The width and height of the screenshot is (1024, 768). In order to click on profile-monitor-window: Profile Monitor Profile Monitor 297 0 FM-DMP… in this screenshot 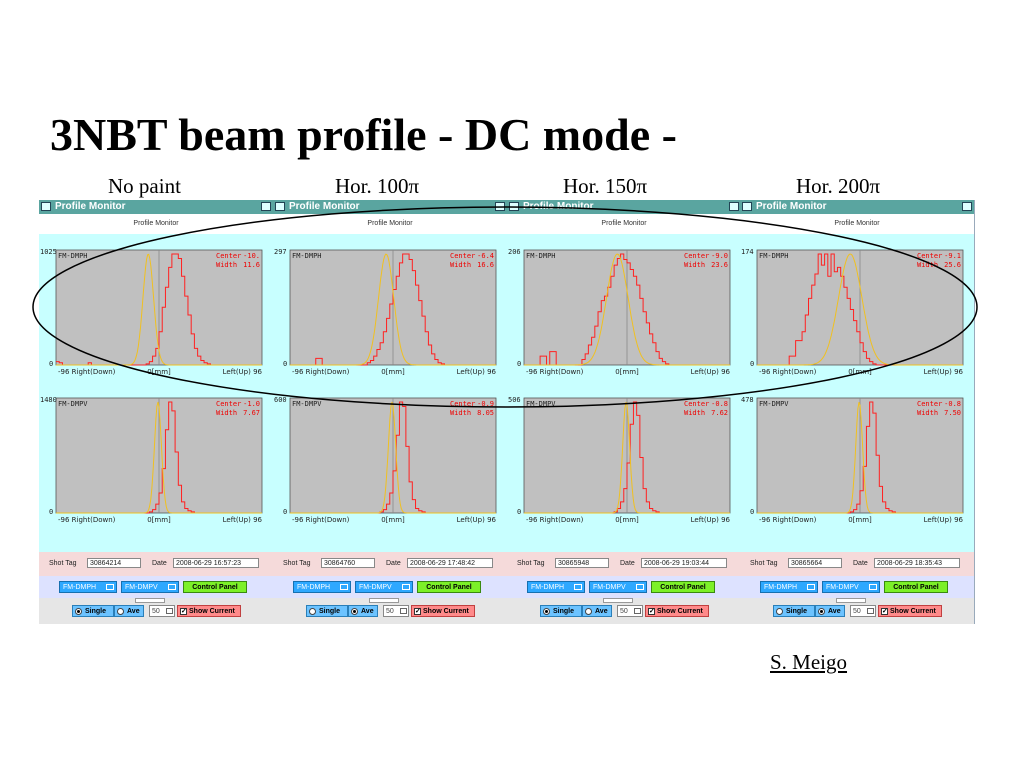, I will do `click(390, 412)`.